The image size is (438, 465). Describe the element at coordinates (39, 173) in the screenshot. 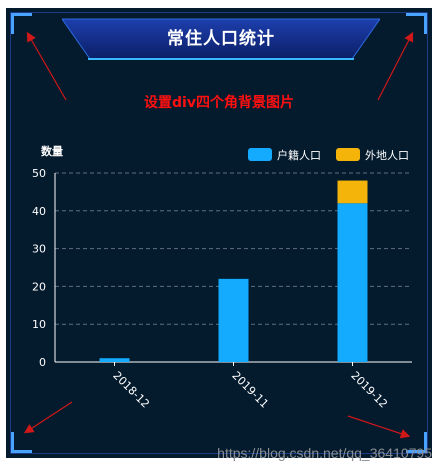

I see `y-tick-label: 50` at that location.